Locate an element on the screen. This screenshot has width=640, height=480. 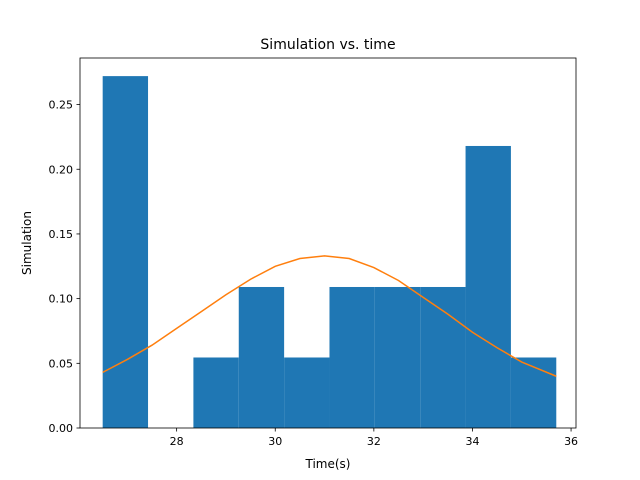
y-tick-label: 0.20 is located at coordinates (61, 169).